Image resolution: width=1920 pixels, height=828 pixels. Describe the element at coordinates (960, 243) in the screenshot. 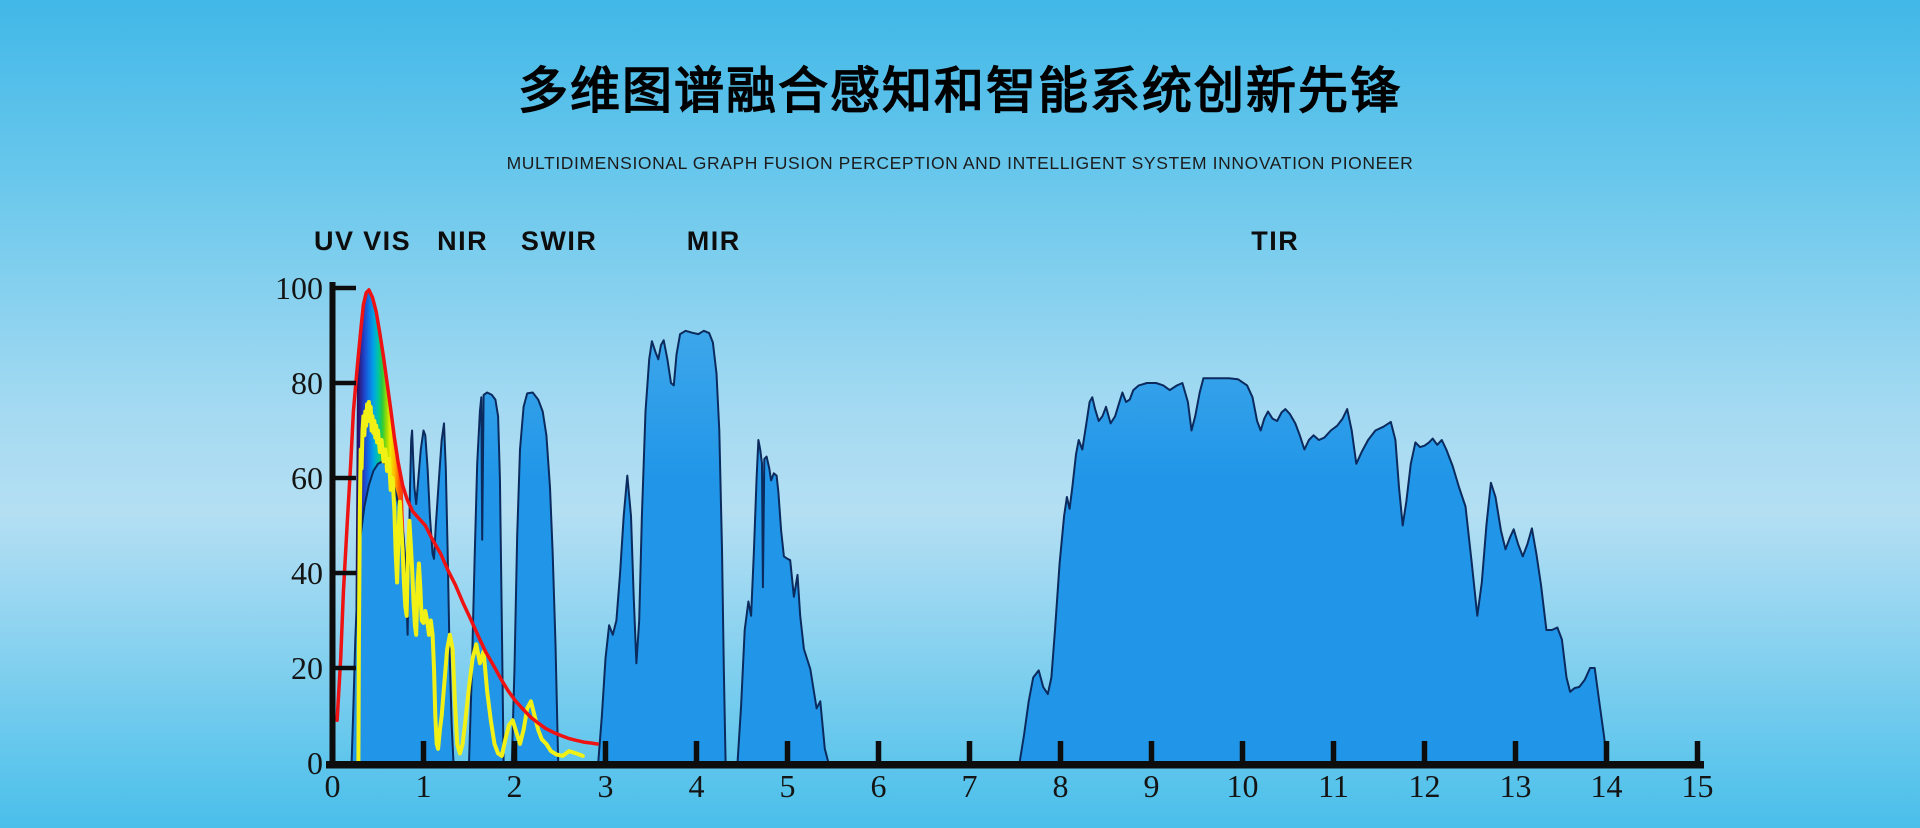

I see `spectral-band-labels: UV VIS NIR SWIR MIR TIR` at that location.